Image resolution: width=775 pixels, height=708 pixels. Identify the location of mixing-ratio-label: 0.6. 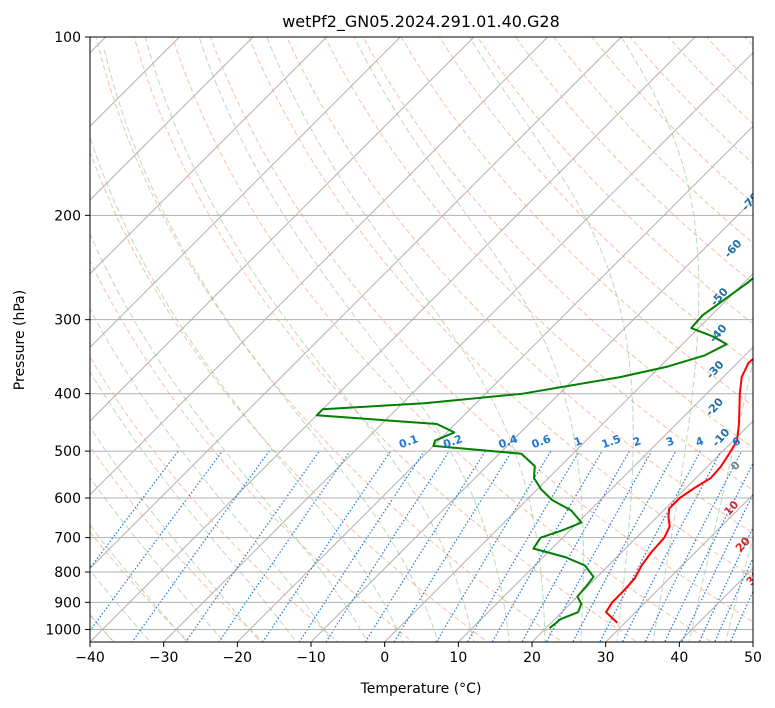
(541, 441).